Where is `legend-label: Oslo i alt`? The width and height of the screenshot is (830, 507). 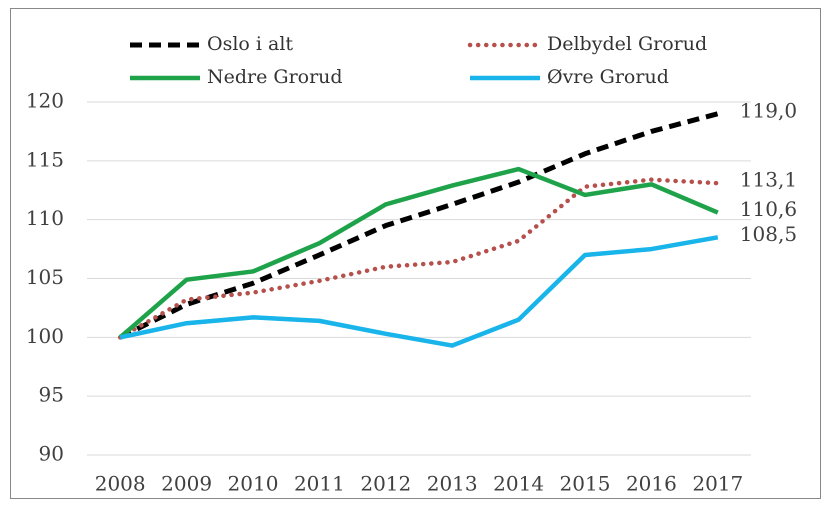 legend-label: Oslo i alt is located at coordinates (250, 44).